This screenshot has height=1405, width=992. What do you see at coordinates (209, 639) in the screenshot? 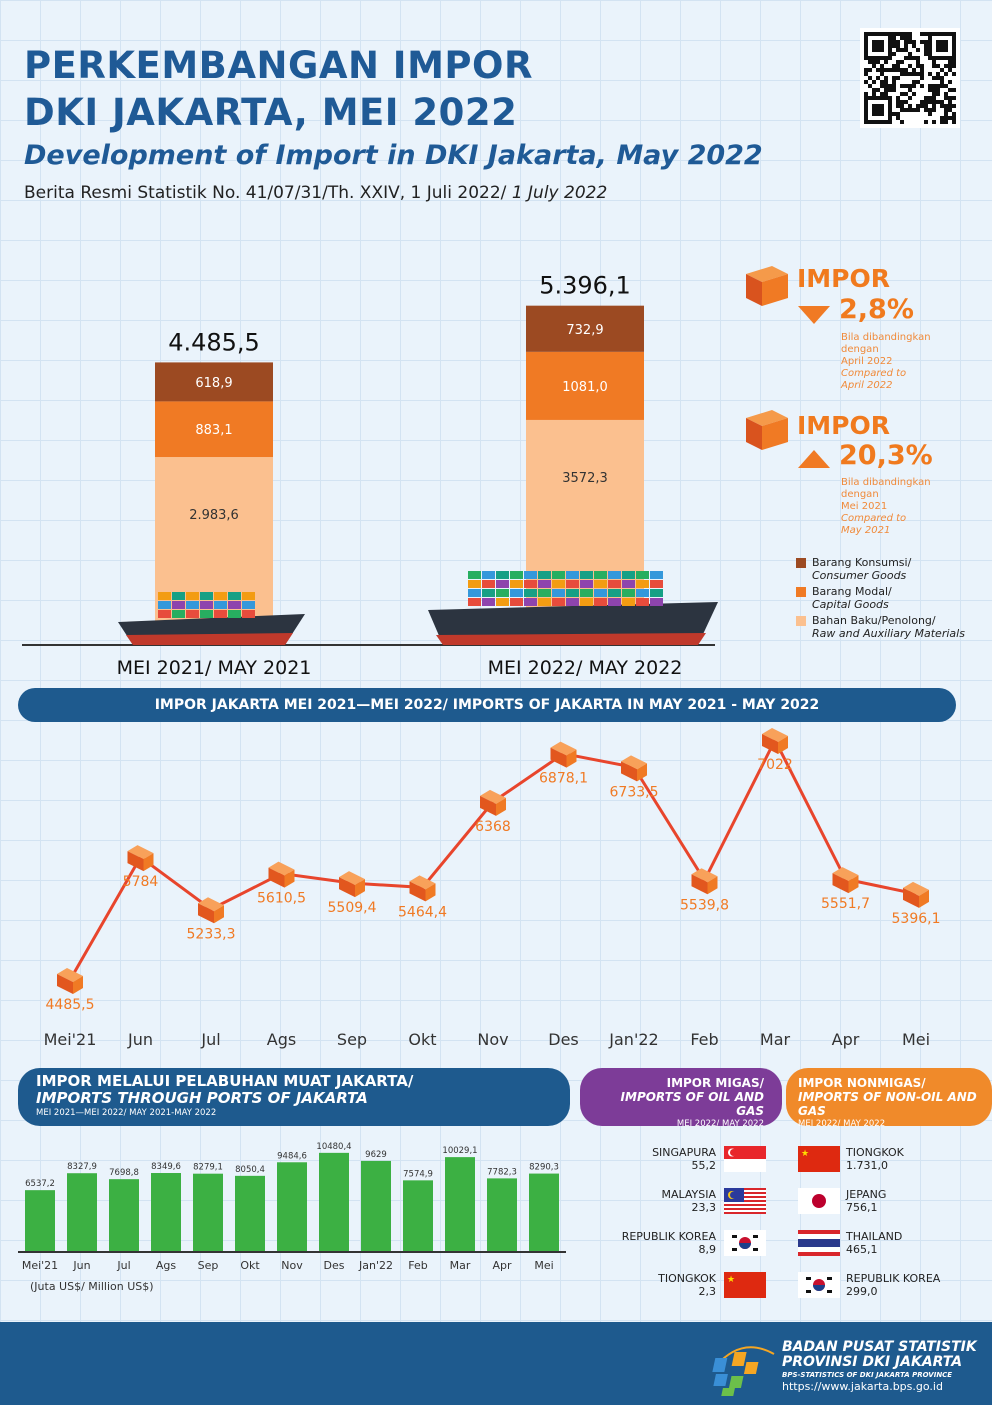
I see `ship-keel` at bounding box center [209, 639].